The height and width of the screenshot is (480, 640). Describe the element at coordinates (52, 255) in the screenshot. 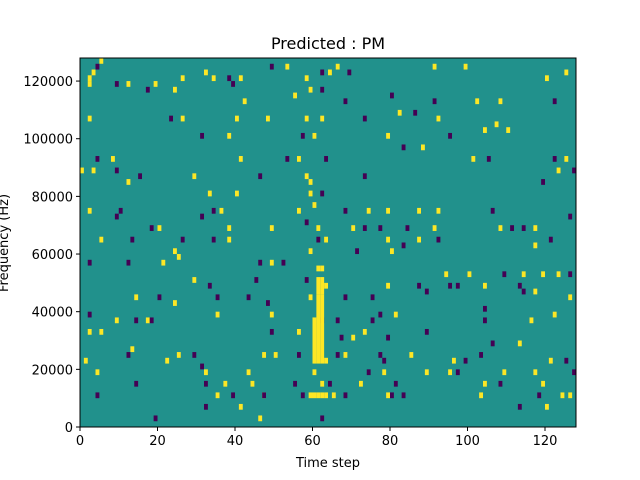

I see `y-tick-label: 60000` at that location.